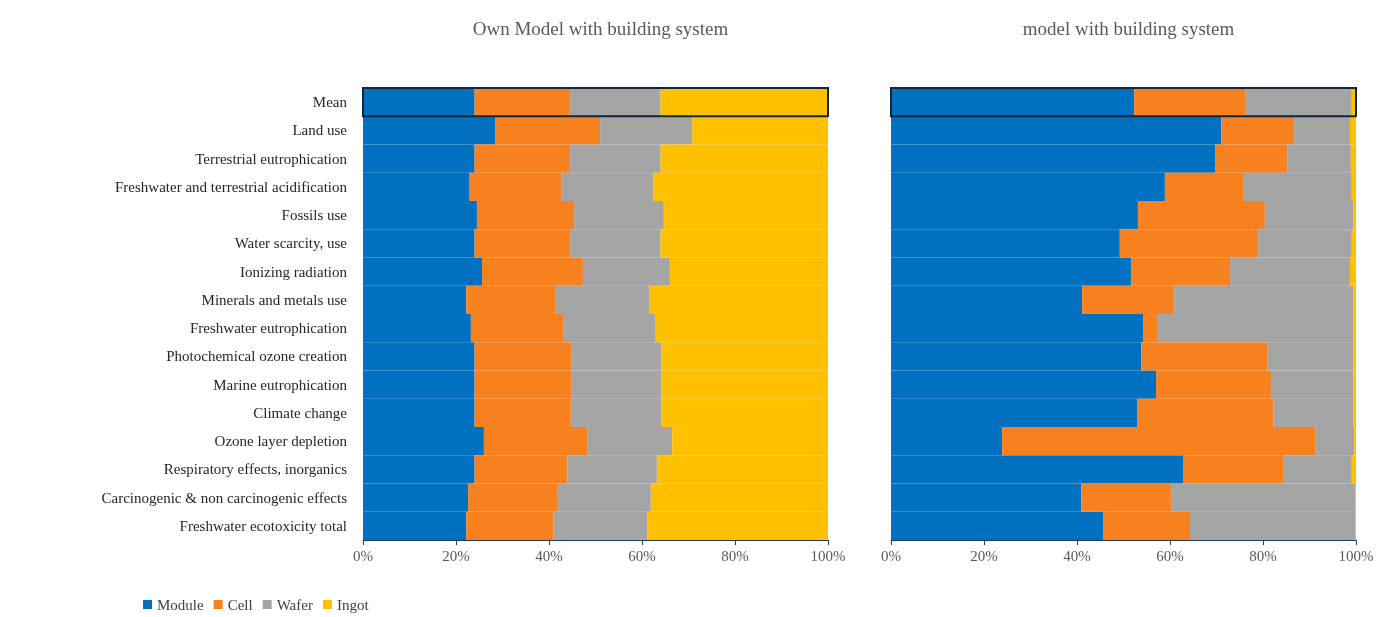 The image size is (1379, 617). What do you see at coordinates (274, 299) in the screenshot?
I see `y-tick-label: Minerals and metals use` at bounding box center [274, 299].